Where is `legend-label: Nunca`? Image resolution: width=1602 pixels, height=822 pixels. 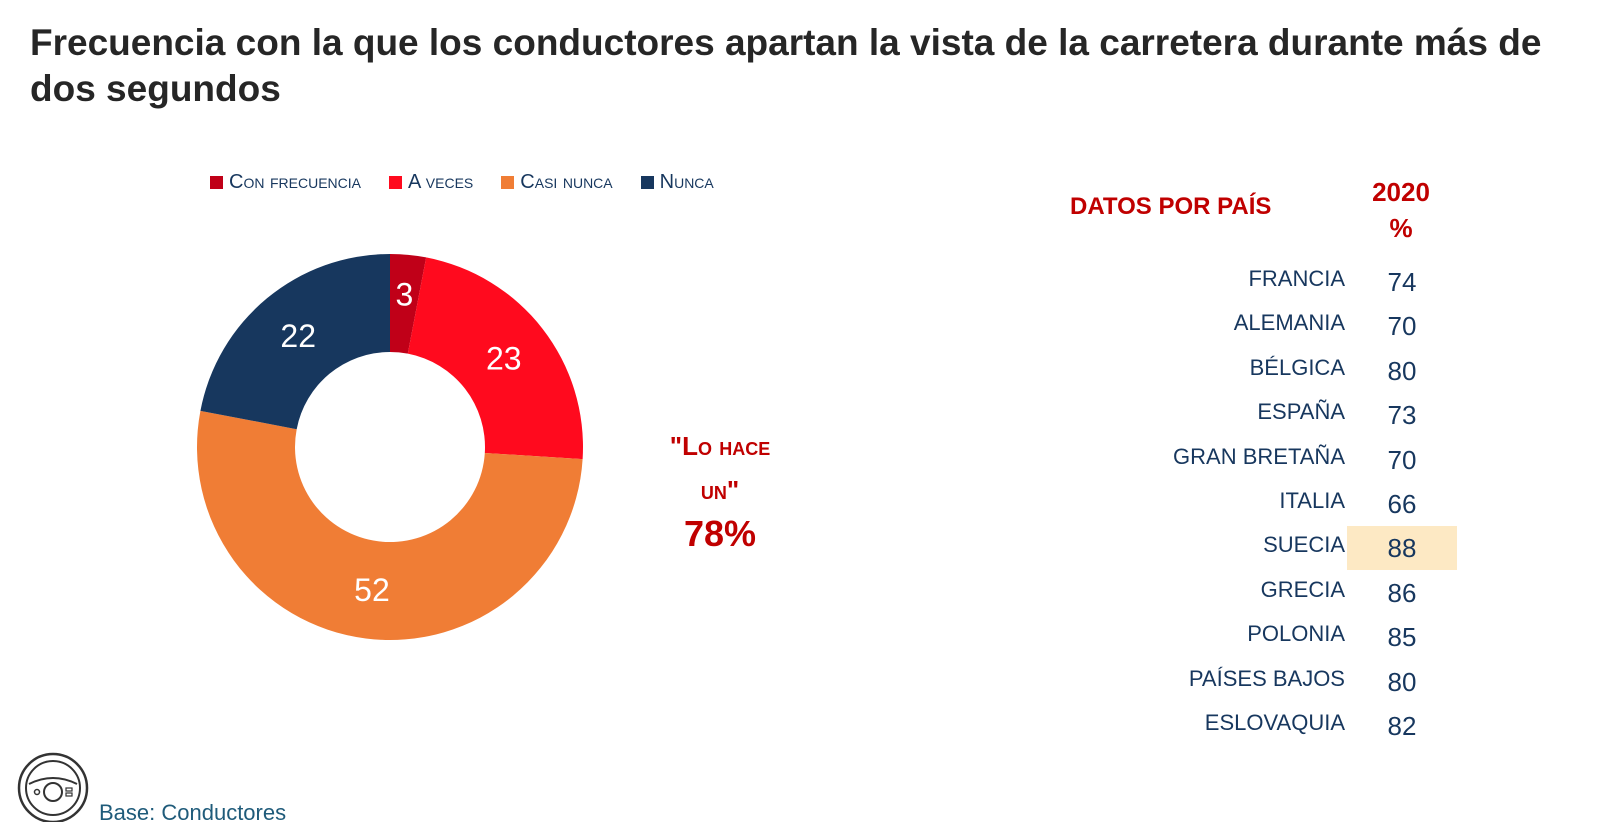 legend-label: Nunca is located at coordinates (686, 182).